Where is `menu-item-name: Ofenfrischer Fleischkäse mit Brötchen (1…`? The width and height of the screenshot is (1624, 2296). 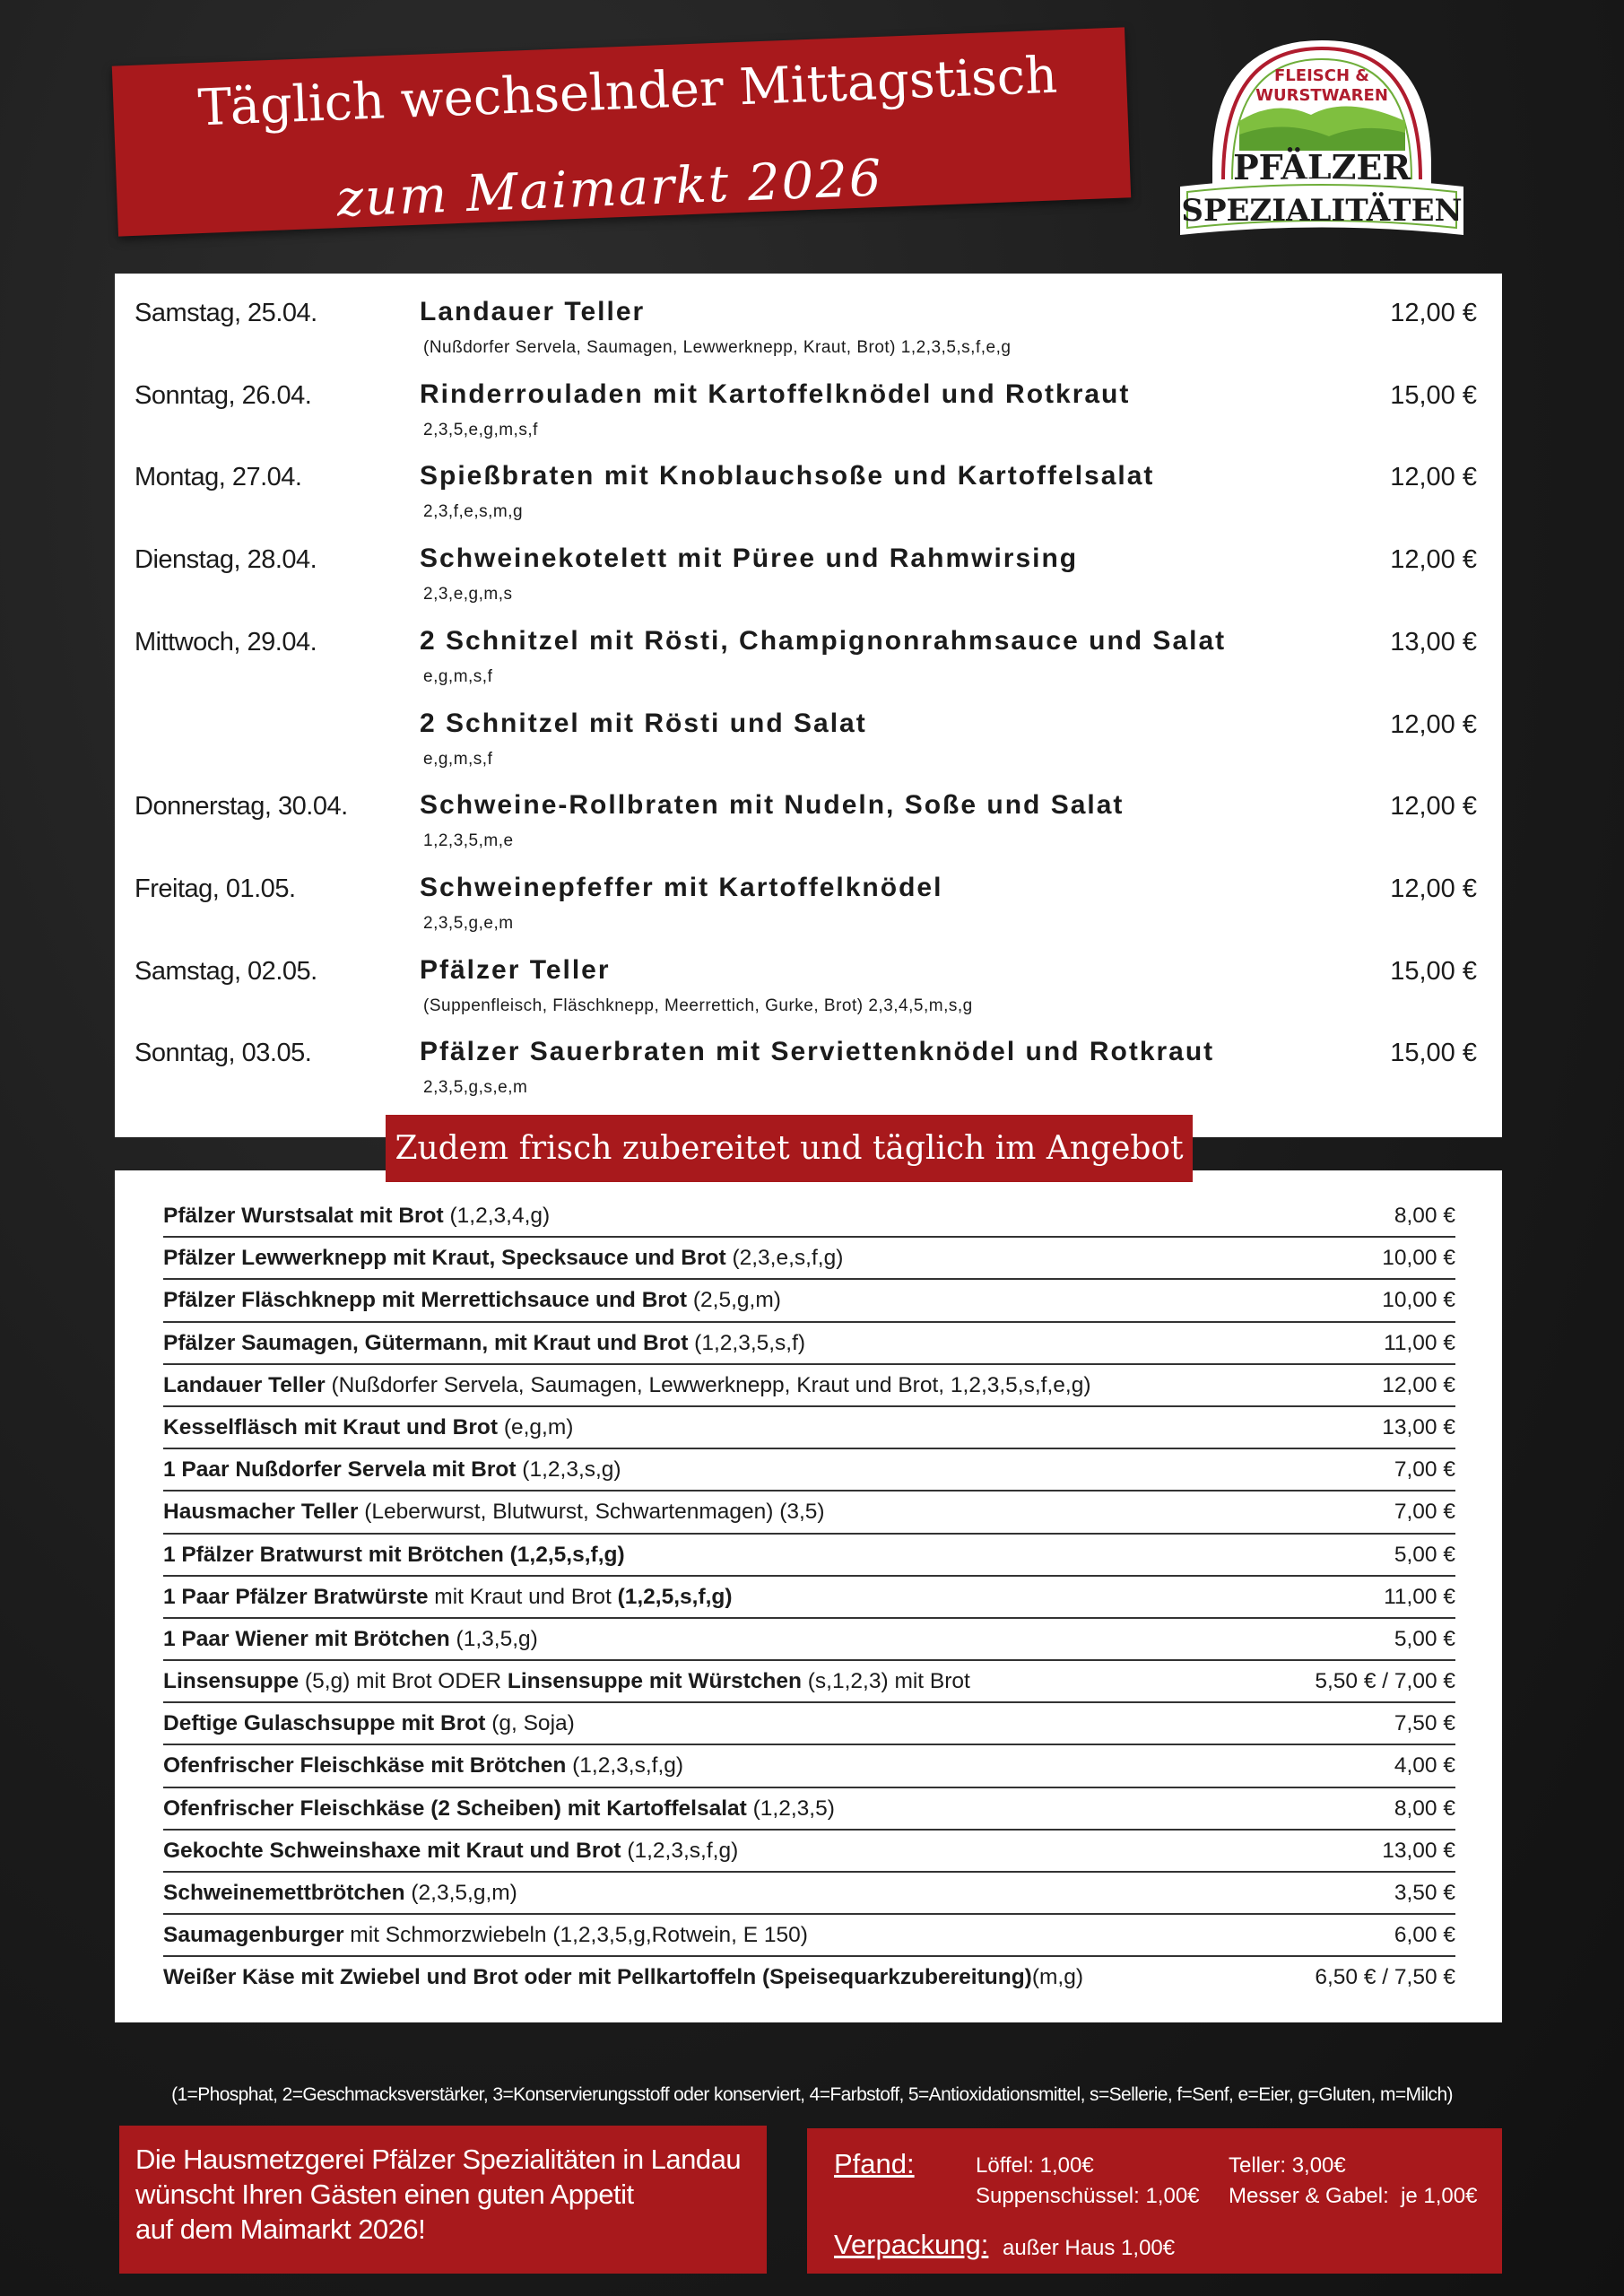 menu-item-name: Ofenfrischer Fleischkäse mit Brötchen (1… is located at coordinates (423, 1765).